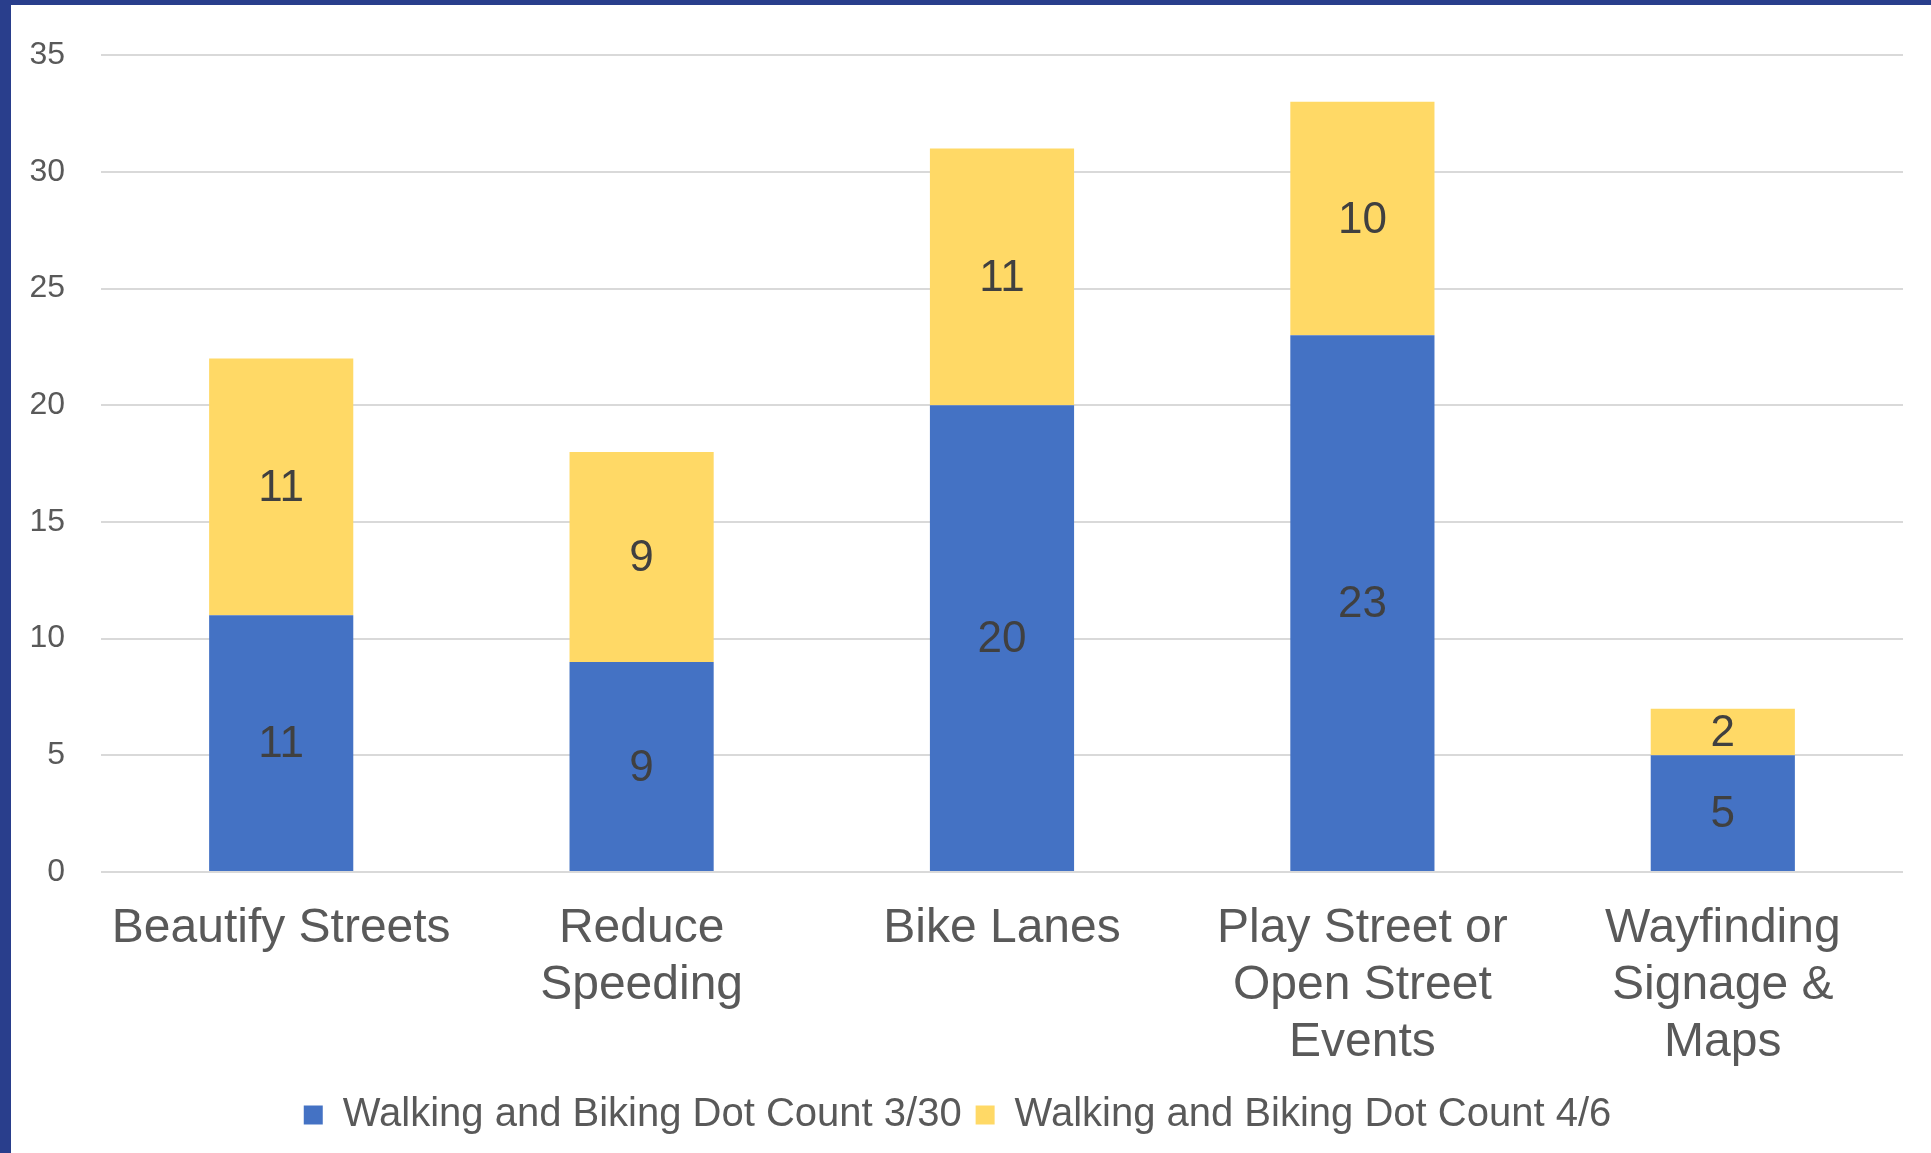 Image resolution: width=1931 pixels, height=1153 pixels. I want to click on data-label: 5, so click(1723, 812).